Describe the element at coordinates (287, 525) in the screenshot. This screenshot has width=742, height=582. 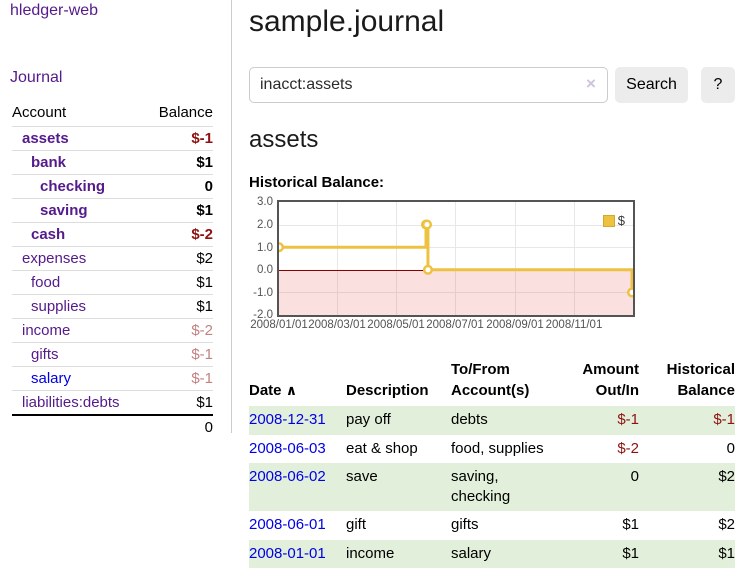
I see `register-date-link: 2008-06-01` at that location.